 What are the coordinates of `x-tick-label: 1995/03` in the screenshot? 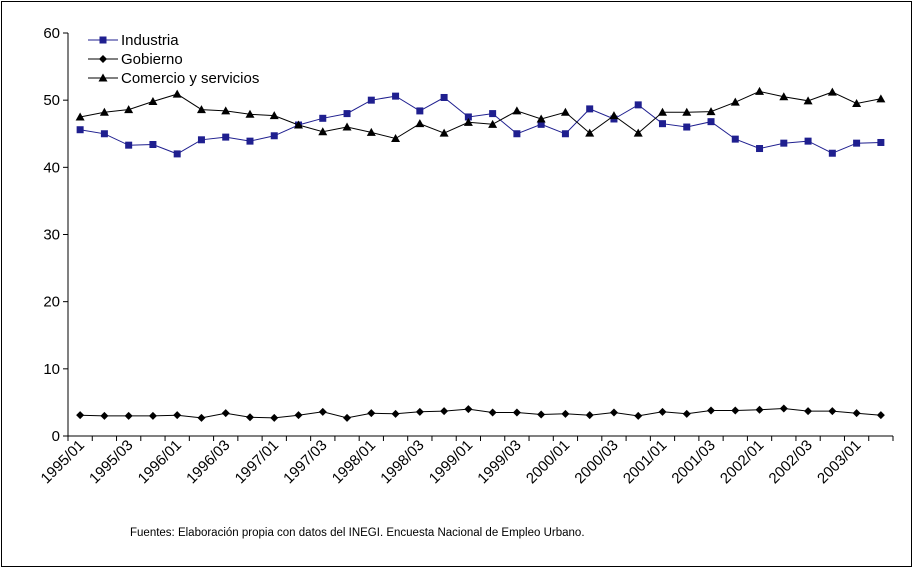 It's located at (111, 462).